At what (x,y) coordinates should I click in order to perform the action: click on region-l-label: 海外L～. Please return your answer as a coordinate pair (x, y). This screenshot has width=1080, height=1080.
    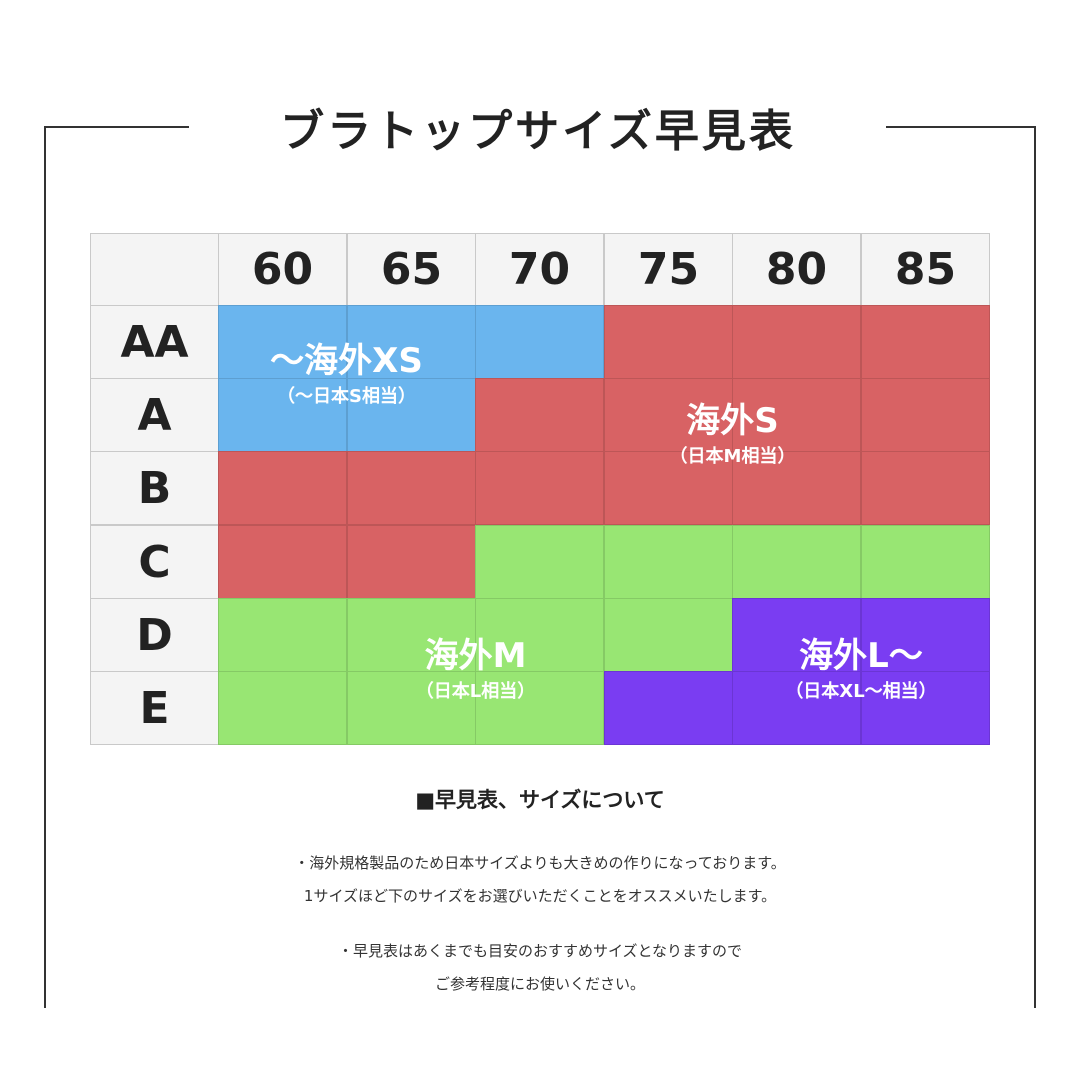
    Looking at the image, I should click on (861, 656).